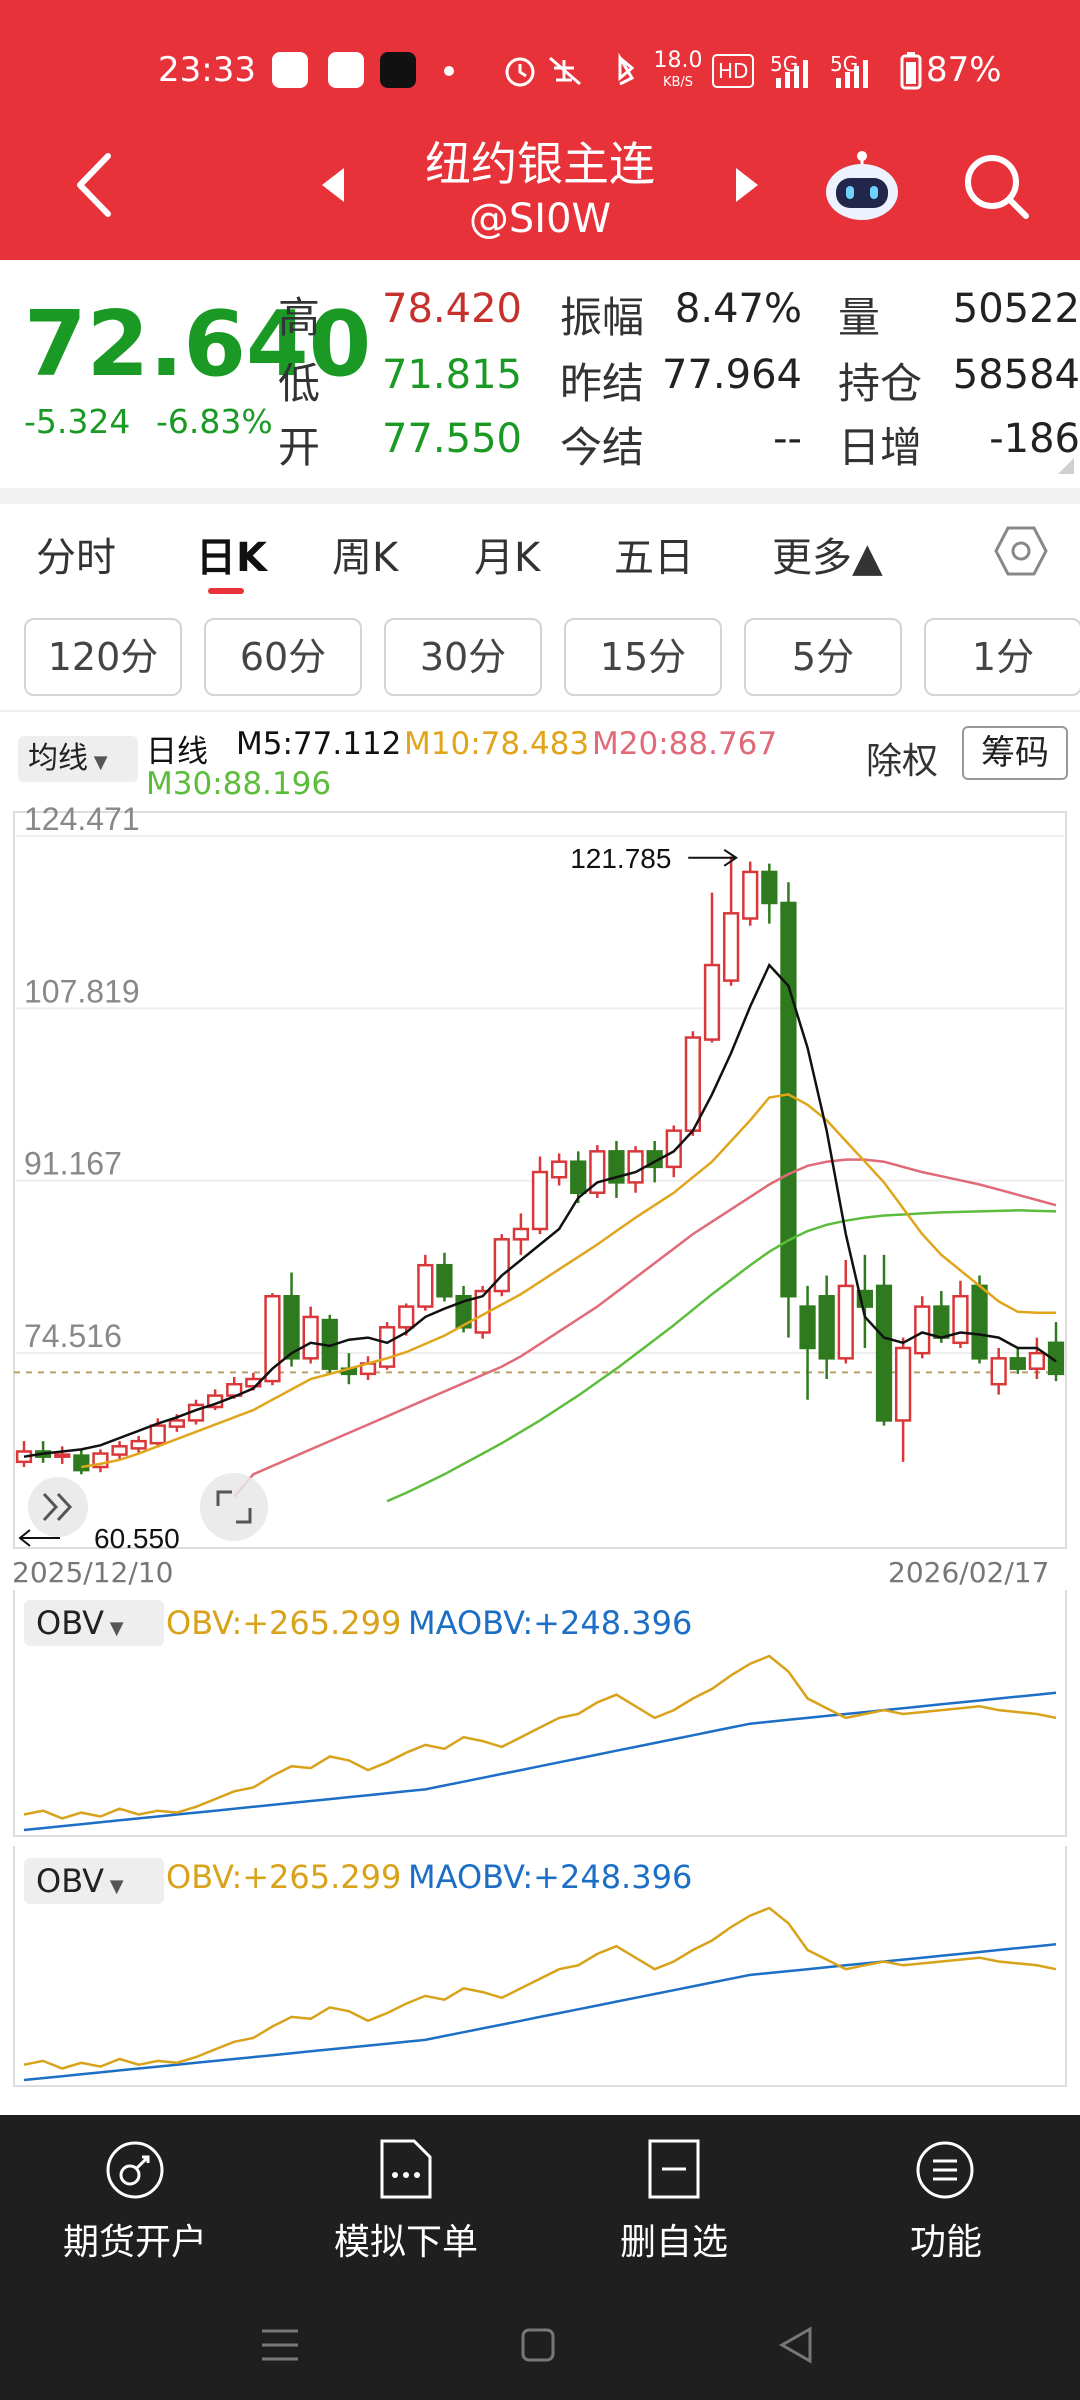 This screenshot has height=2400, width=1080. I want to click on remove-watchlist-button: 删自选, so click(673, 2242).